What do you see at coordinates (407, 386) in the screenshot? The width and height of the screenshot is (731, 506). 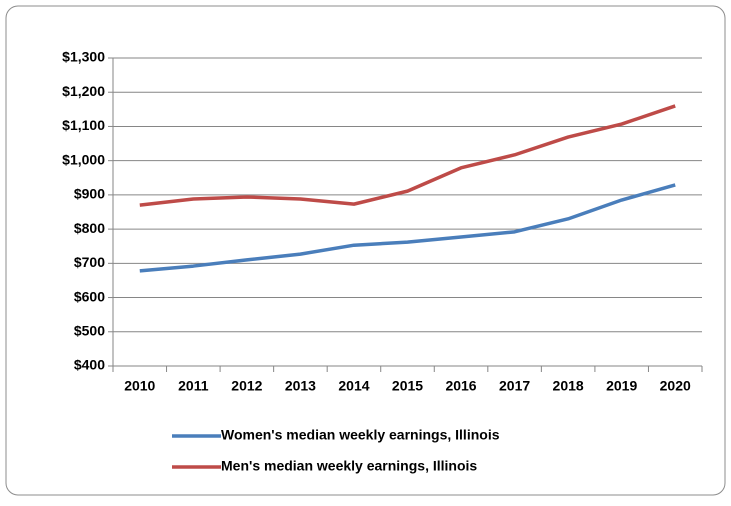 I see `x-tick-label: 2015` at bounding box center [407, 386].